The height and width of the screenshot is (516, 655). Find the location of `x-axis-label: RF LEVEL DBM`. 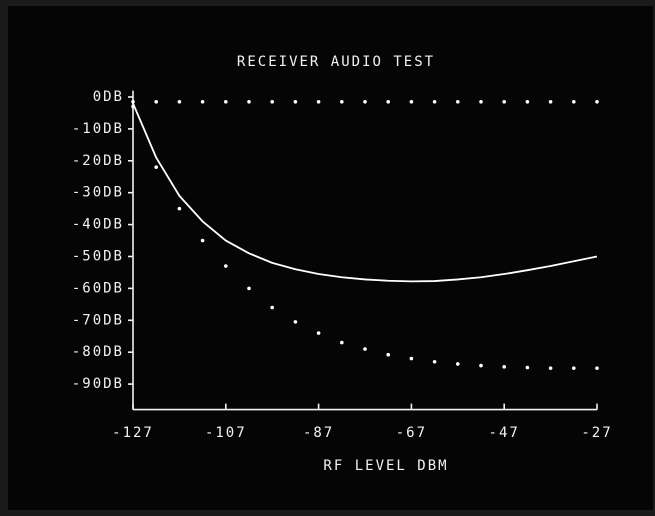

x-axis-label: RF LEVEL DBM is located at coordinates (385, 466).